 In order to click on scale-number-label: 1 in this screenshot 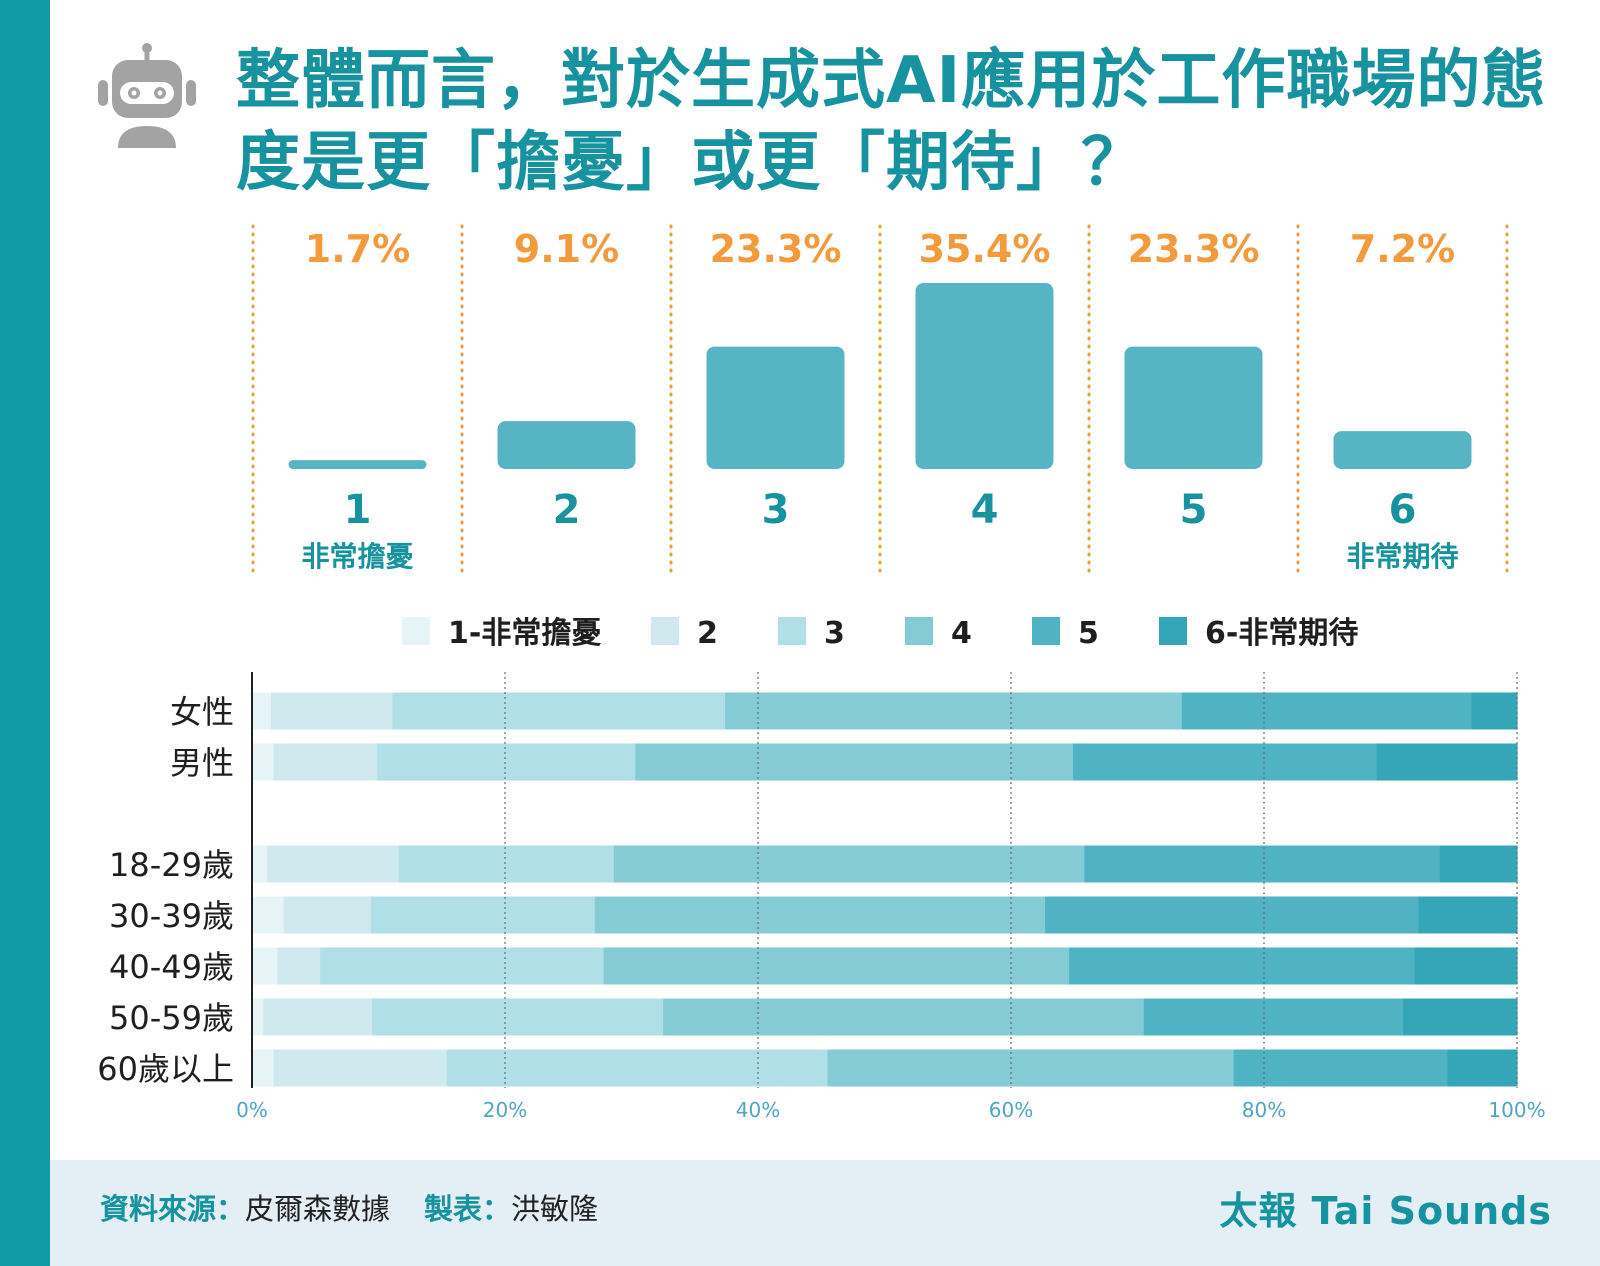, I will do `click(358, 510)`.